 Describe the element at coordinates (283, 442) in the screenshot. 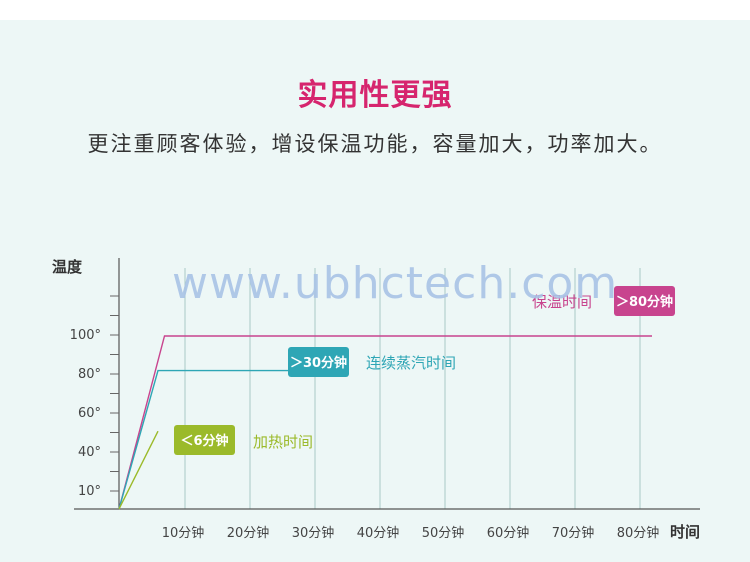

I see `series-label: 加热时间` at that location.